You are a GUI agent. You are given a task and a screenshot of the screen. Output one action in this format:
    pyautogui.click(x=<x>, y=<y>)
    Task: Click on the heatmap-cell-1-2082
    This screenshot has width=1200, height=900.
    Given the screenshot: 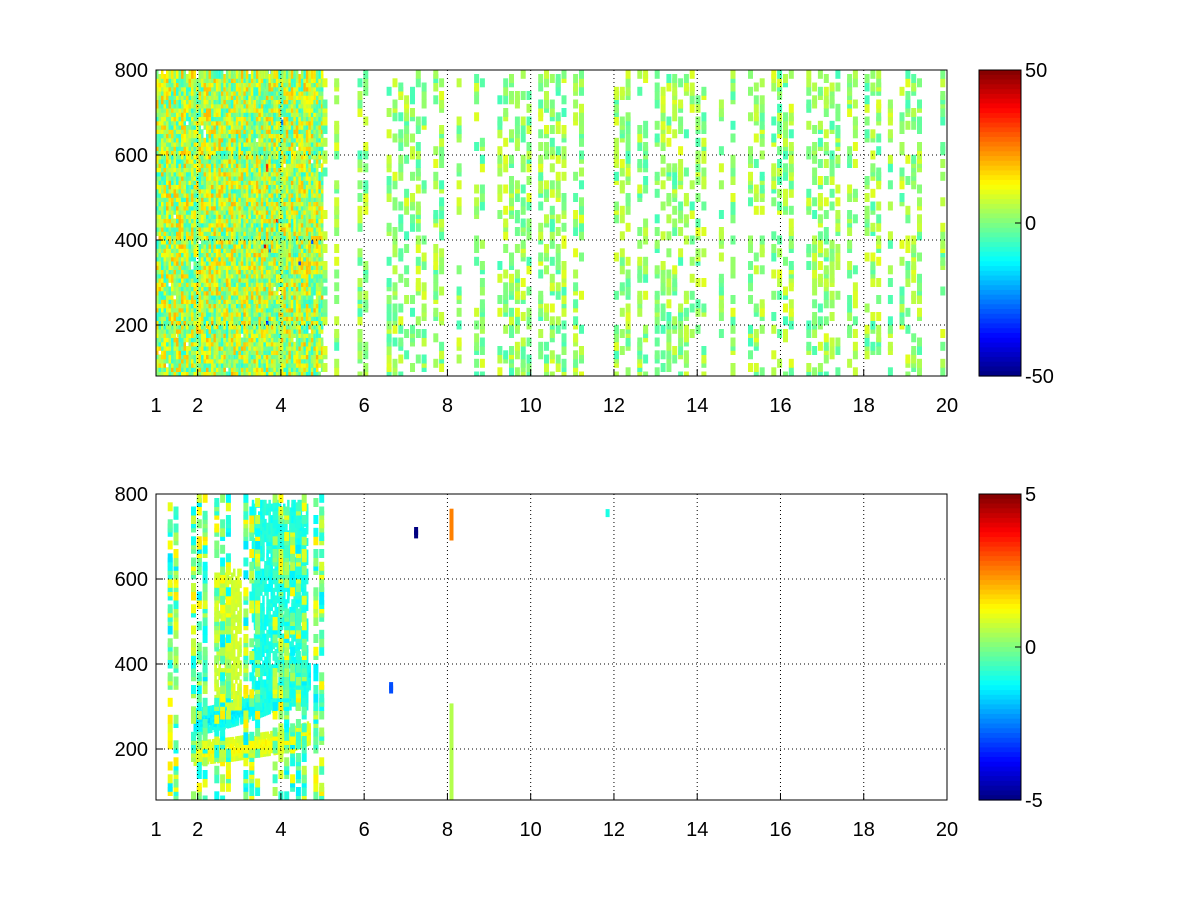 What is the action you would take?
    pyautogui.click(x=157, y=159)
    